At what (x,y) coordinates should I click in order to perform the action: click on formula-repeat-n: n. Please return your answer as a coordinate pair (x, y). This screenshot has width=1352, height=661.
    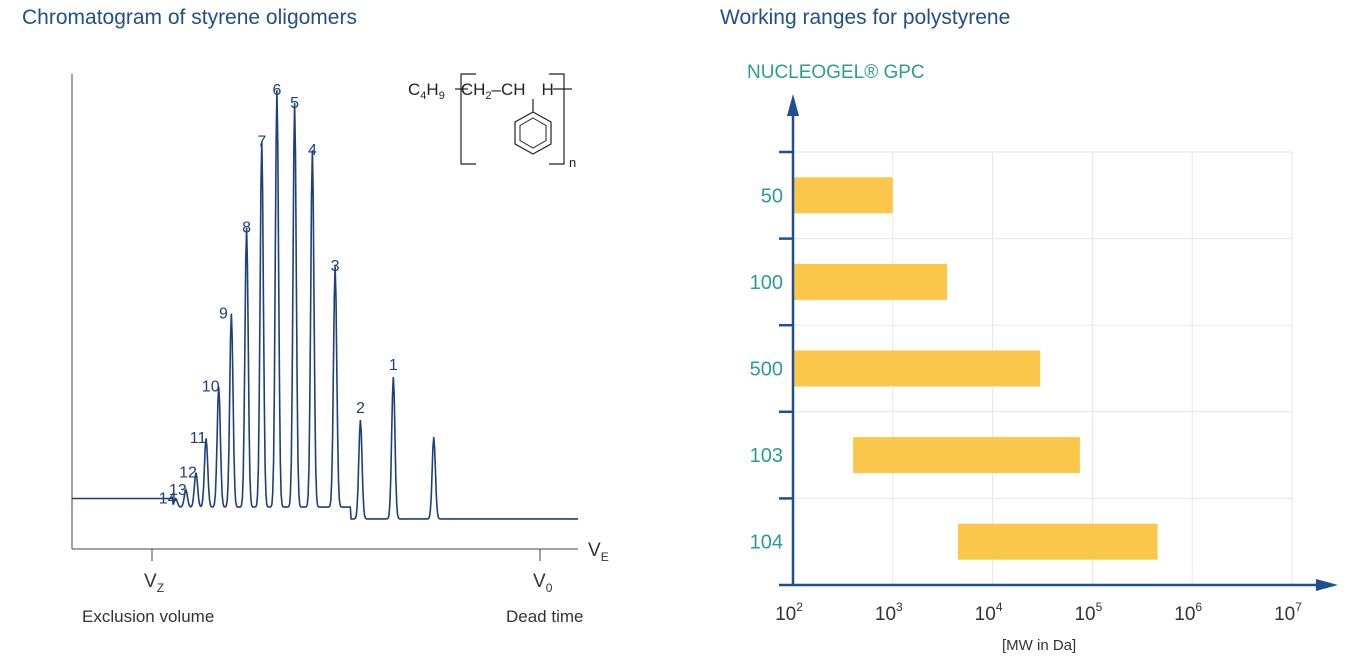
    Looking at the image, I should click on (572, 162).